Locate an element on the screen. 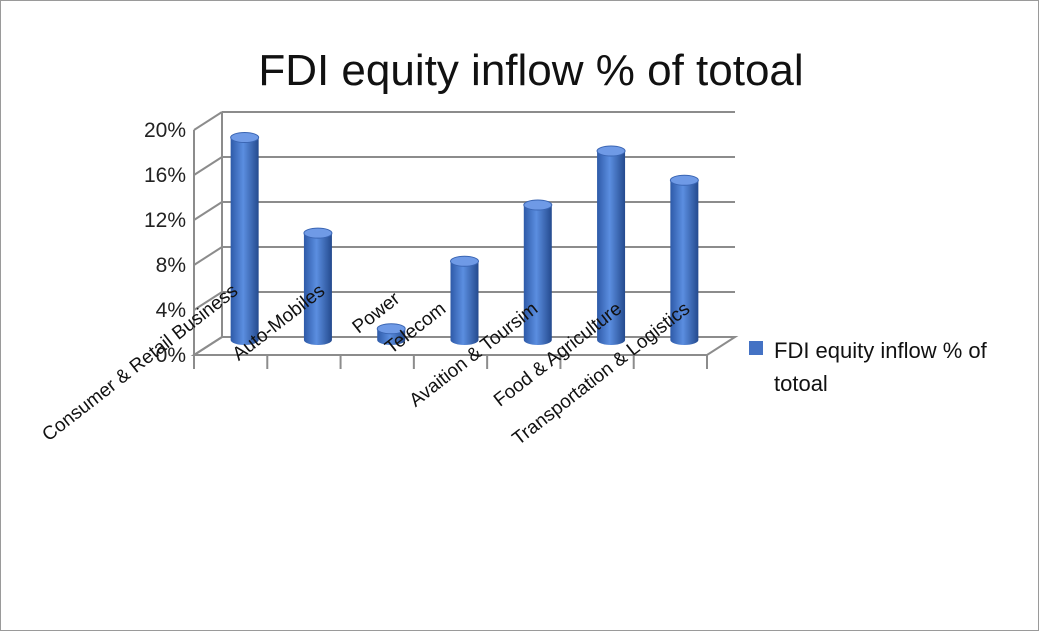 Image resolution: width=1041 pixels, height=633 pixels. y-axis-ticks: 0% 4% 8% 12% 16% 20% is located at coordinates (165, 243).